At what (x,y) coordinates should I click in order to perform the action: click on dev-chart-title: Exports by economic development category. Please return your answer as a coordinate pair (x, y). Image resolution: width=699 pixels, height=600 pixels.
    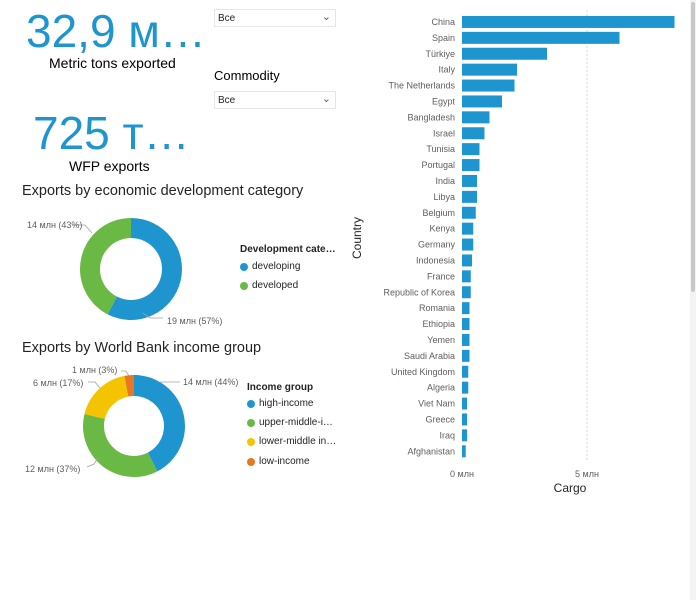
    Looking at the image, I should click on (163, 191).